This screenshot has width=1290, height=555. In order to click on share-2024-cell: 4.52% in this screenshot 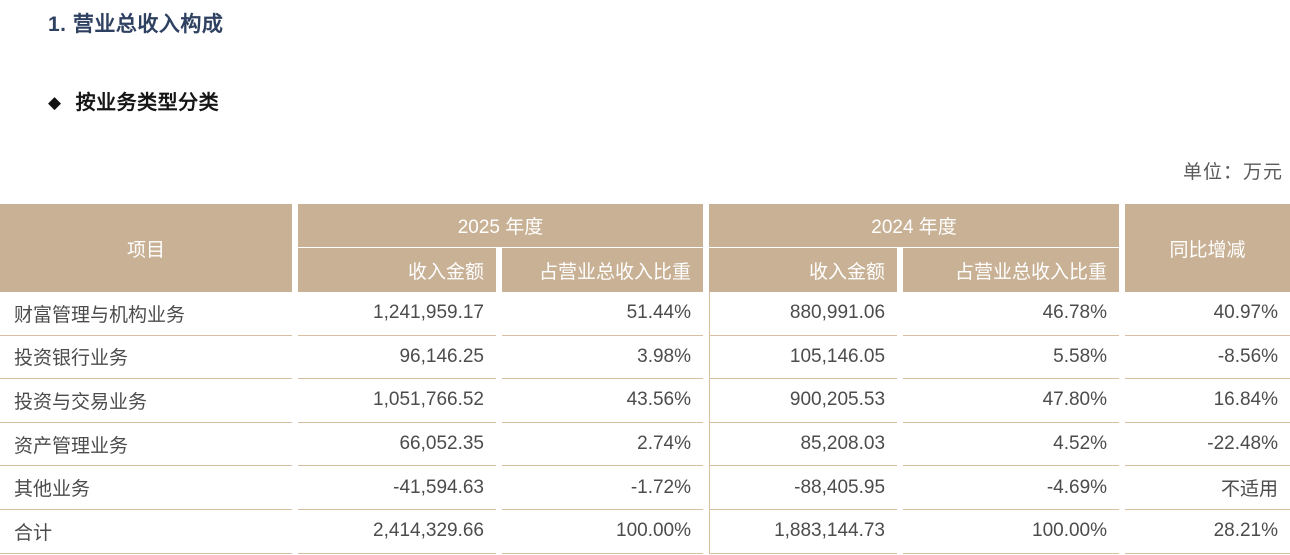, I will do `click(1011, 444)`.